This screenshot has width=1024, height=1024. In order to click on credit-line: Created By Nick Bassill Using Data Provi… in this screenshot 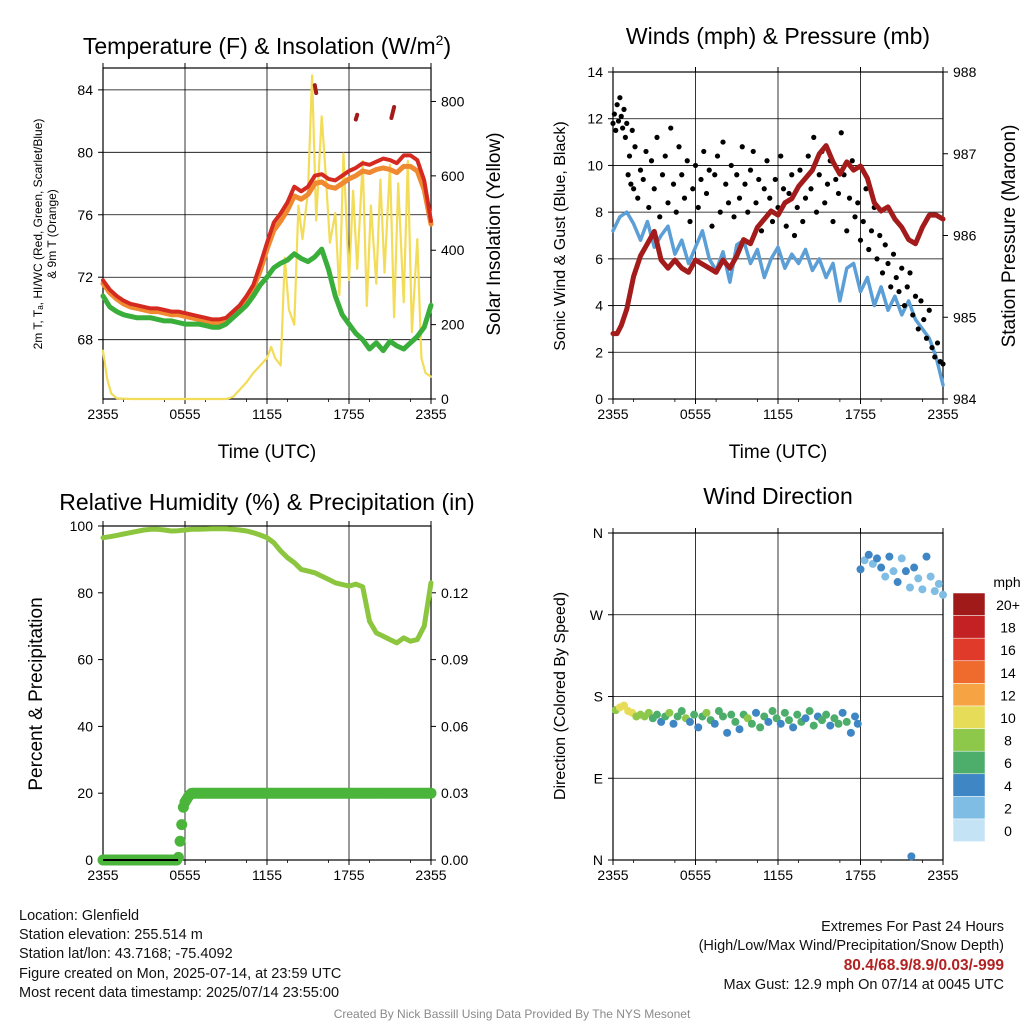, I will do `click(512, 1014)`.